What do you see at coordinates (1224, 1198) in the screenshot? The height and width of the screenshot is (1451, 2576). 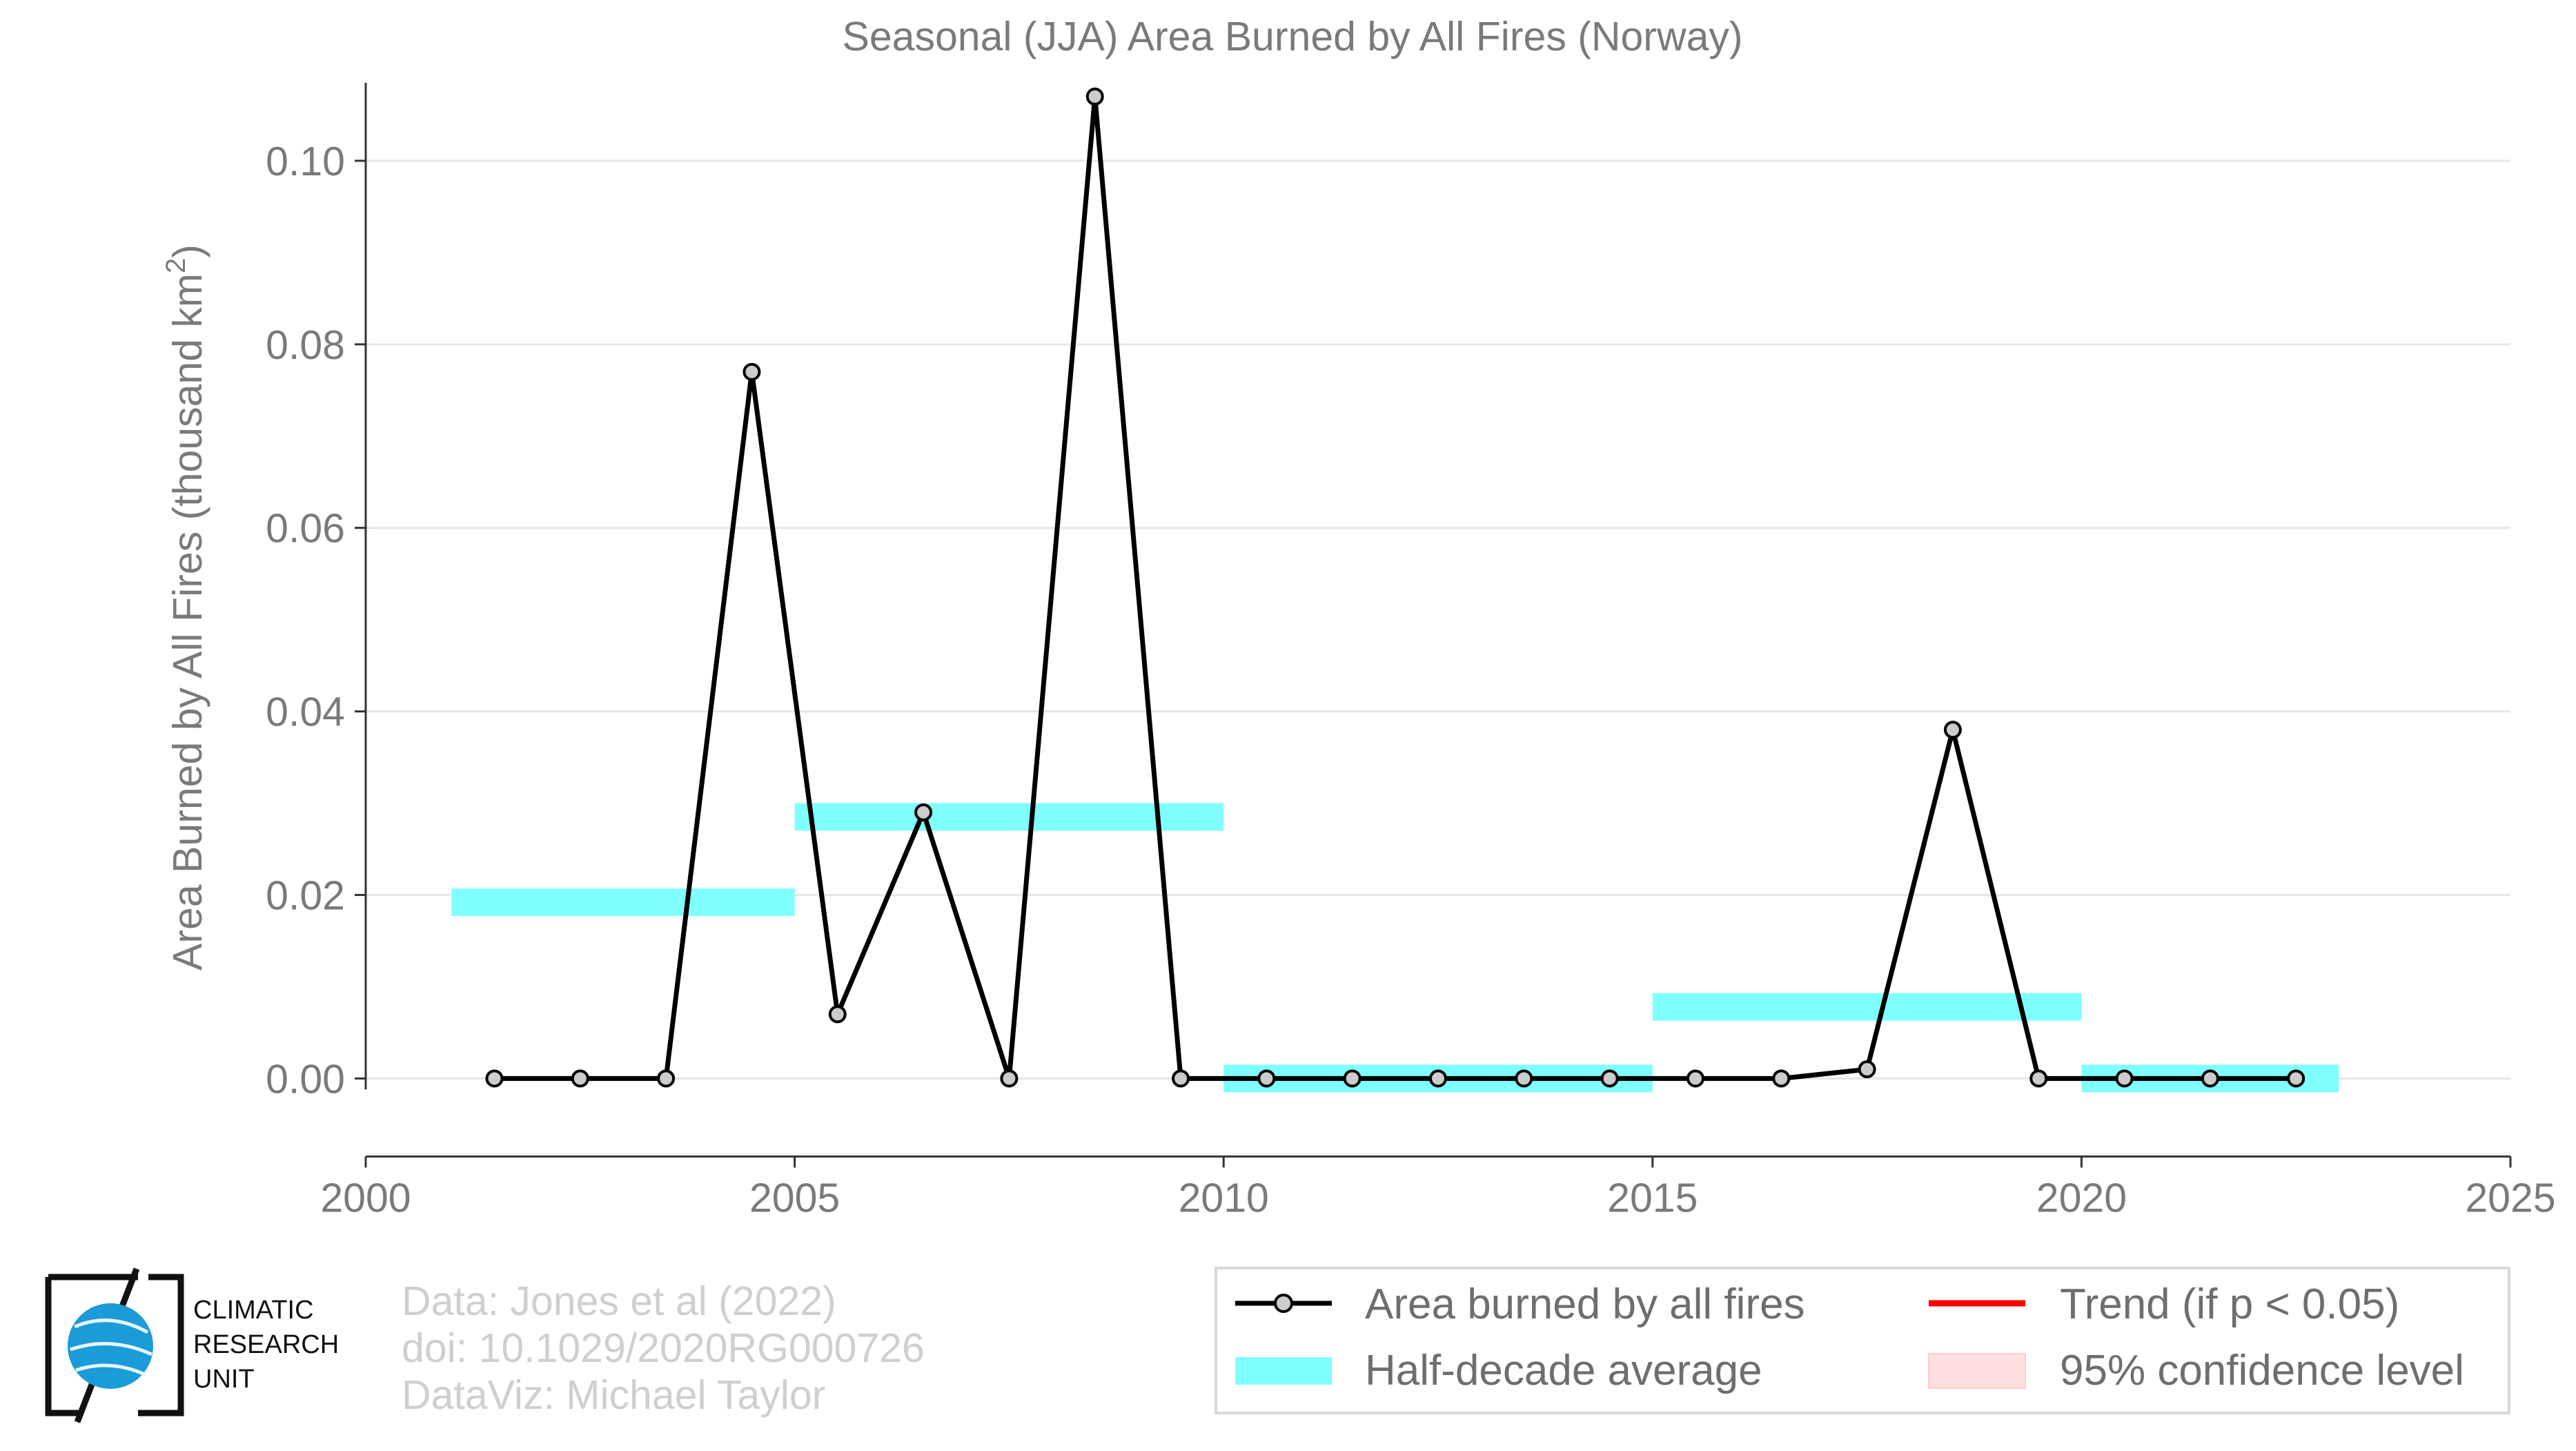 I see `x-tick-label: 2010` at bounding box center [1224, 1198].